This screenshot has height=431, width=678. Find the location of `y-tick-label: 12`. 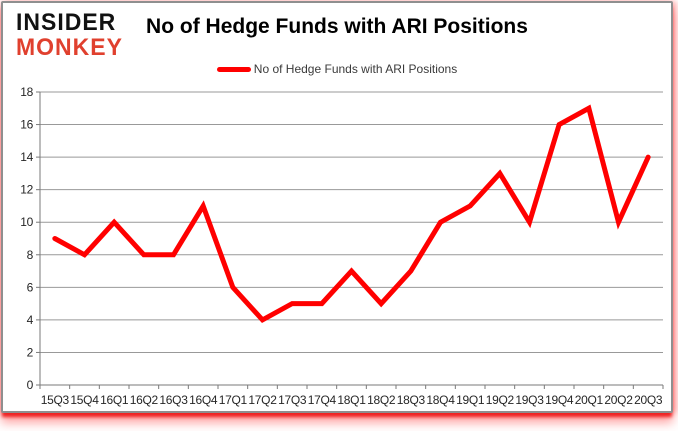

y-tick-label: 12 is located at coordinates (26, 190).